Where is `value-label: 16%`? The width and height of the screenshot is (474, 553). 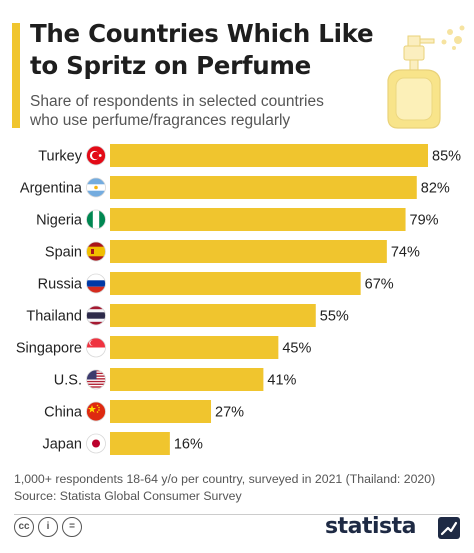
value-label: 16% is located at coordinates (188, 445).